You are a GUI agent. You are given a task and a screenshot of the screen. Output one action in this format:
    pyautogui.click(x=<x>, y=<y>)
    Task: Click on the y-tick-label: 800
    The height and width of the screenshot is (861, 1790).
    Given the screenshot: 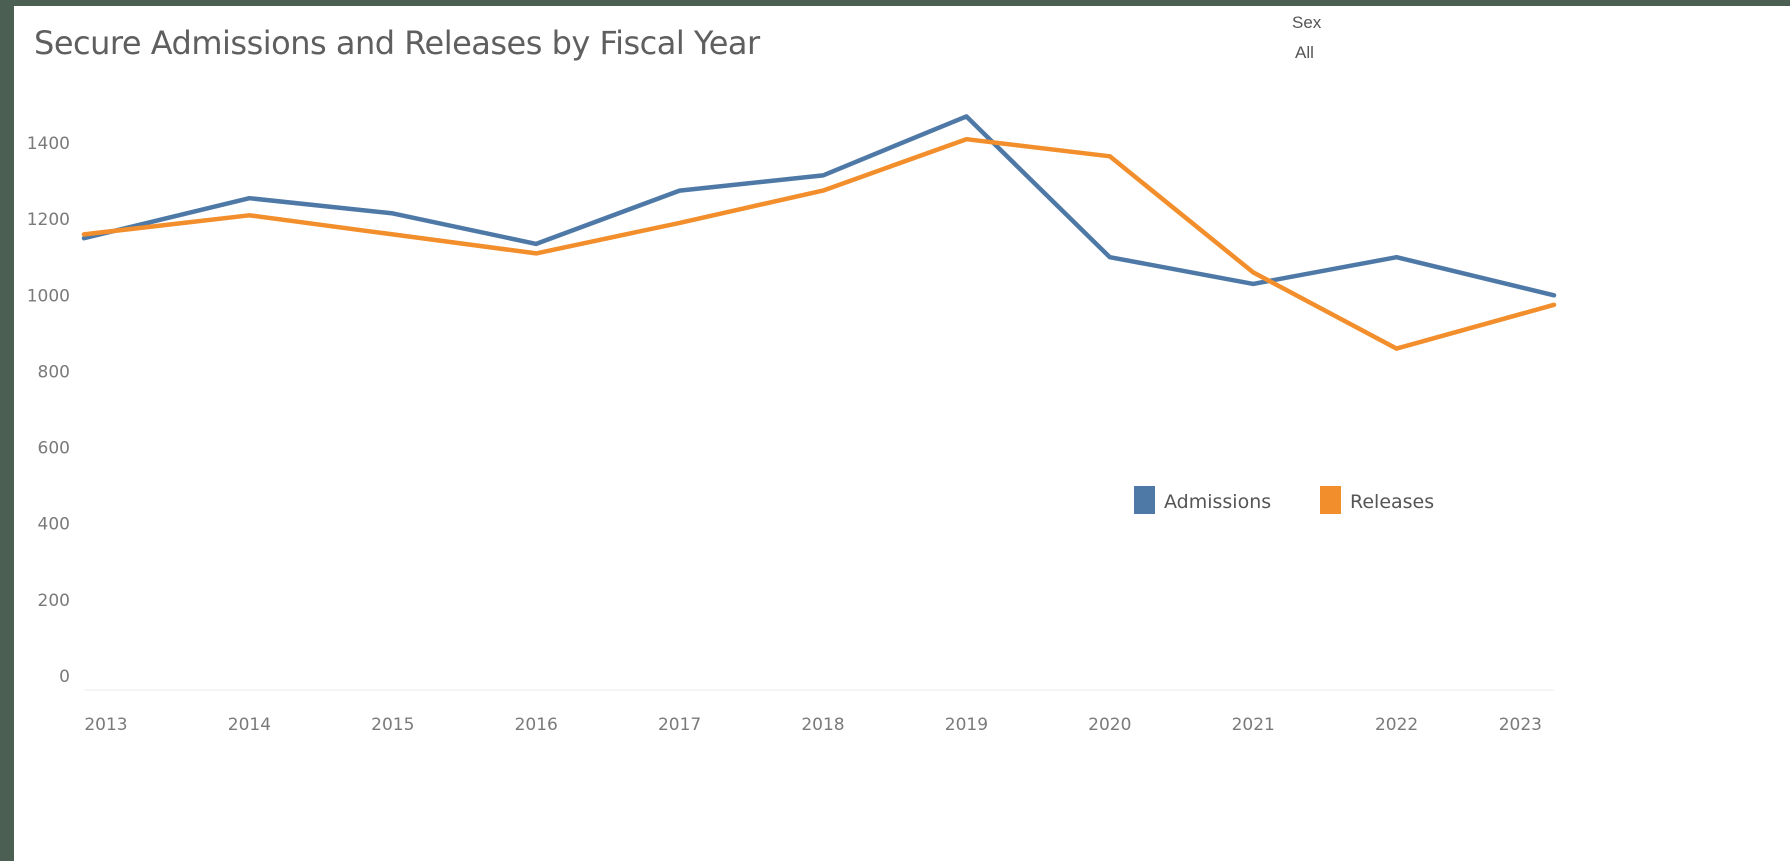 What is the action you would take?
    pyautogui.click(x=54, y=372)
    